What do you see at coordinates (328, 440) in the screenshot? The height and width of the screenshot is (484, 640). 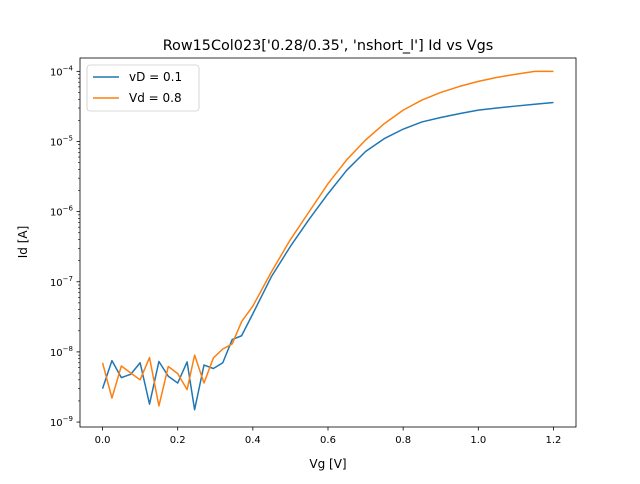 I see `x-tick-label: 0.6` at bounding box center [328, 440].